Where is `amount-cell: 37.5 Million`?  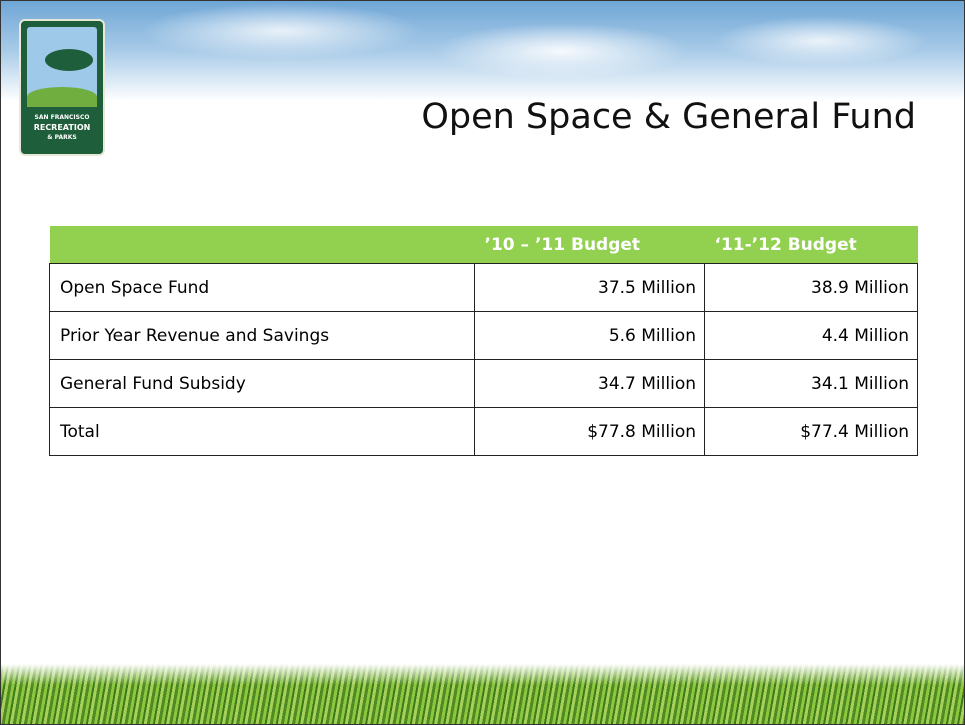
amount-cell: 37.5 Million is located at coordinates (589, 287).